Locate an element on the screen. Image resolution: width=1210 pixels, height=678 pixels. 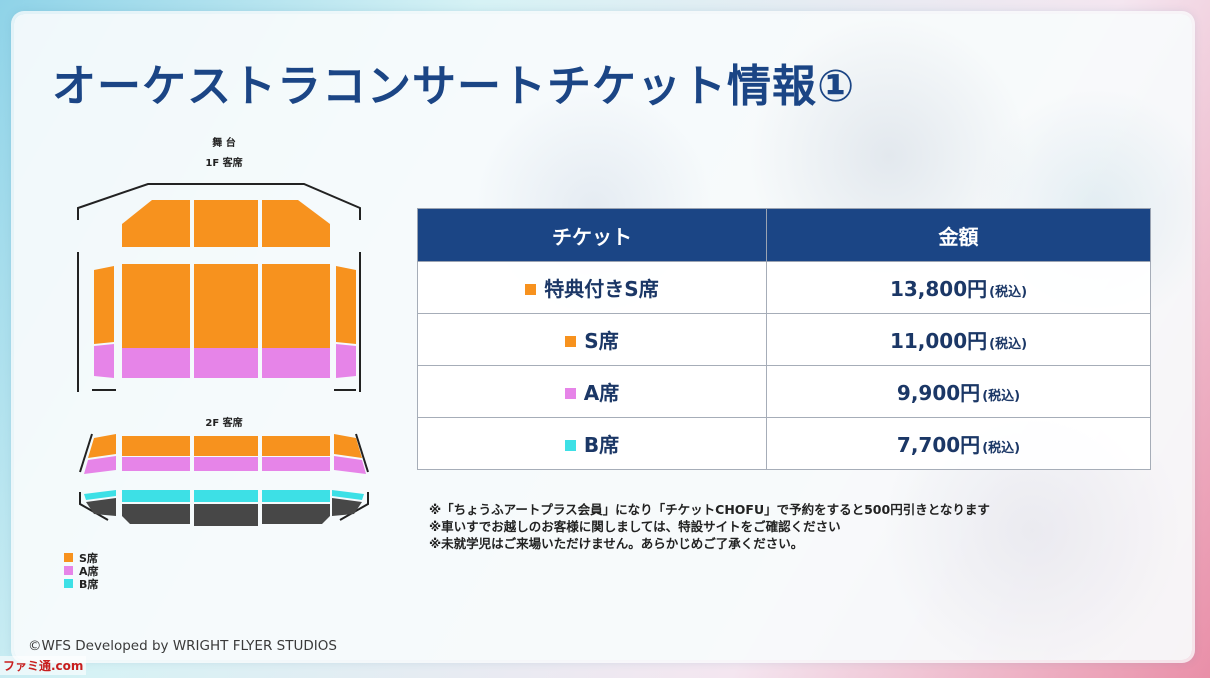
legend-swatch-b is located at coordinates (68, 583).